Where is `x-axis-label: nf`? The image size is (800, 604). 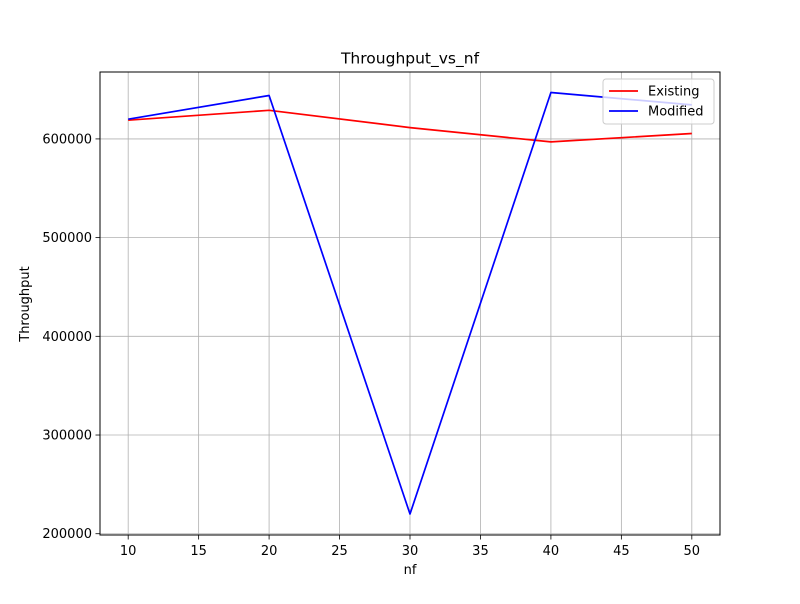 x-axis-label: nf is located at coordinates (410, 570).